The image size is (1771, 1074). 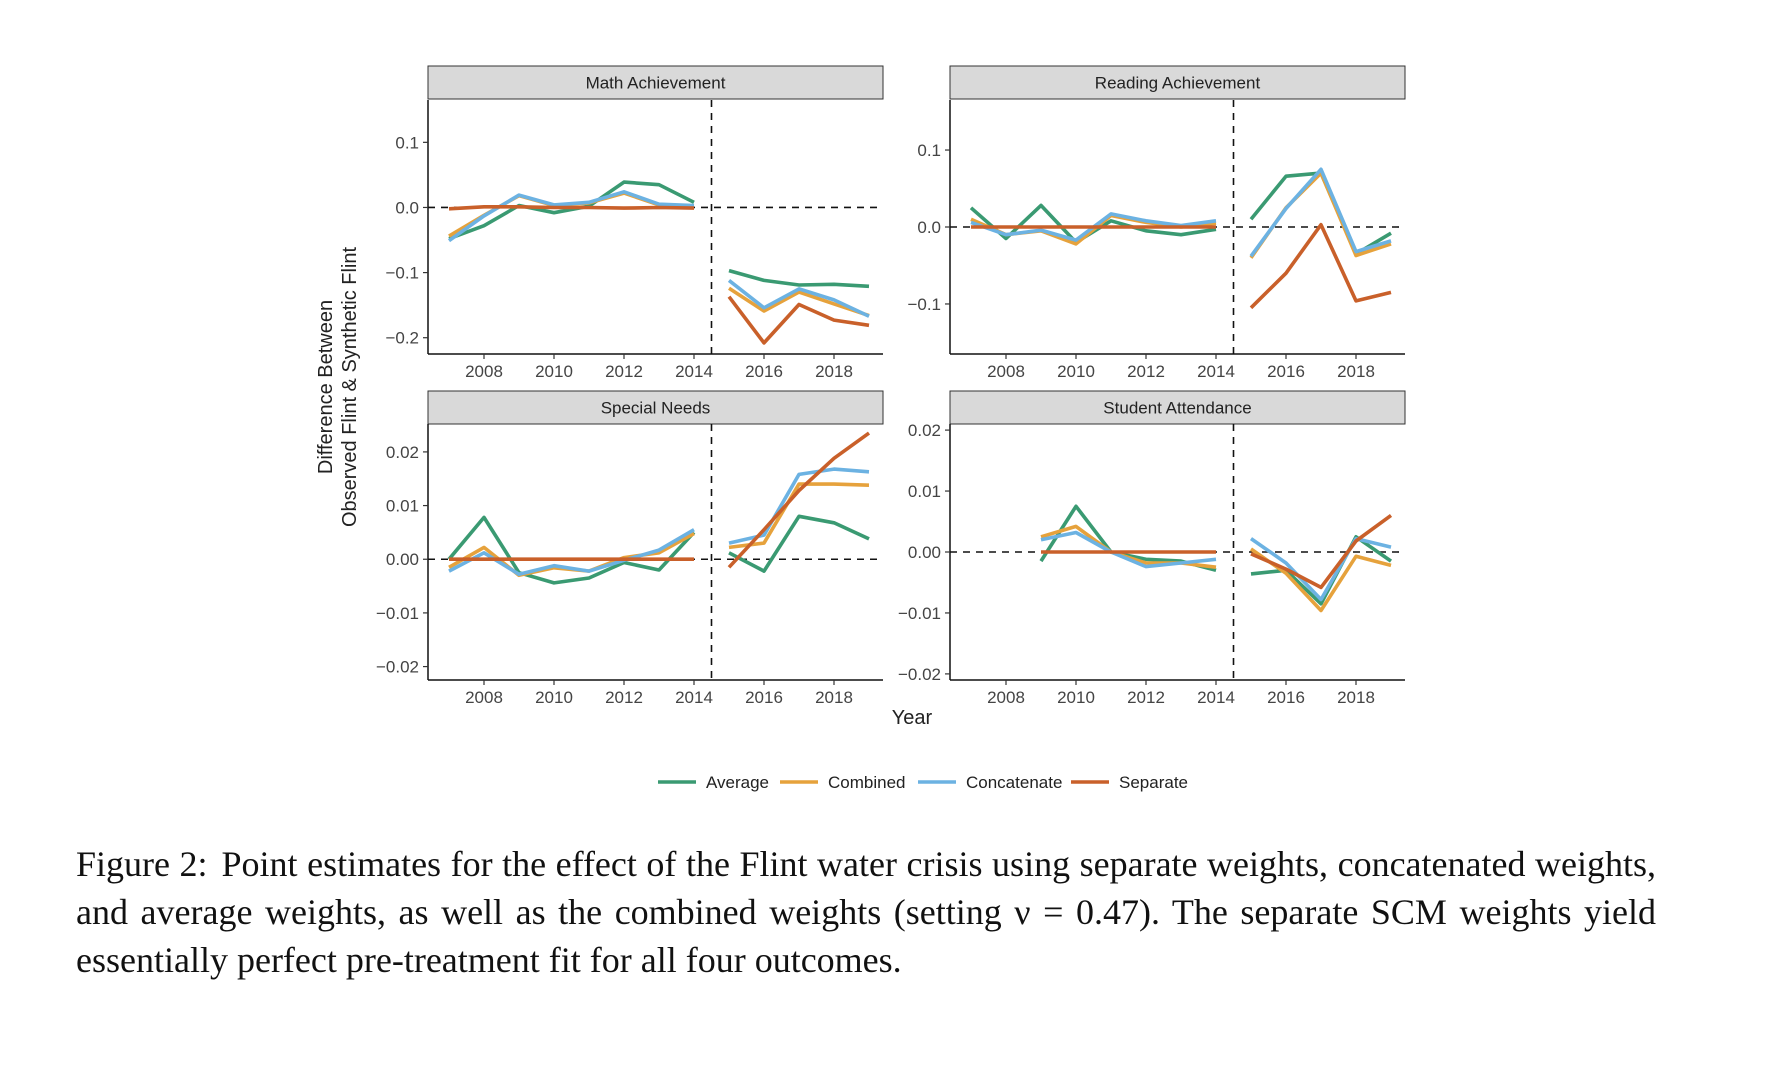 I want to click on x-axis-title: Year, so click(x=912, y=718).